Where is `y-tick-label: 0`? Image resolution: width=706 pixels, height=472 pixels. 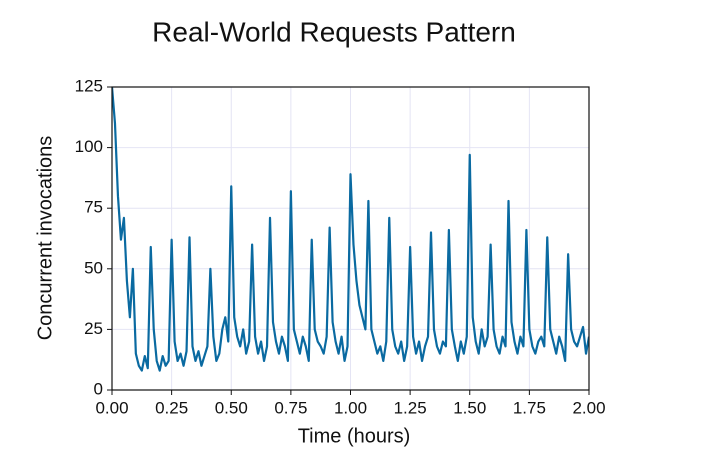 y-tick-label: 0 is located at coordinates (98, 388).